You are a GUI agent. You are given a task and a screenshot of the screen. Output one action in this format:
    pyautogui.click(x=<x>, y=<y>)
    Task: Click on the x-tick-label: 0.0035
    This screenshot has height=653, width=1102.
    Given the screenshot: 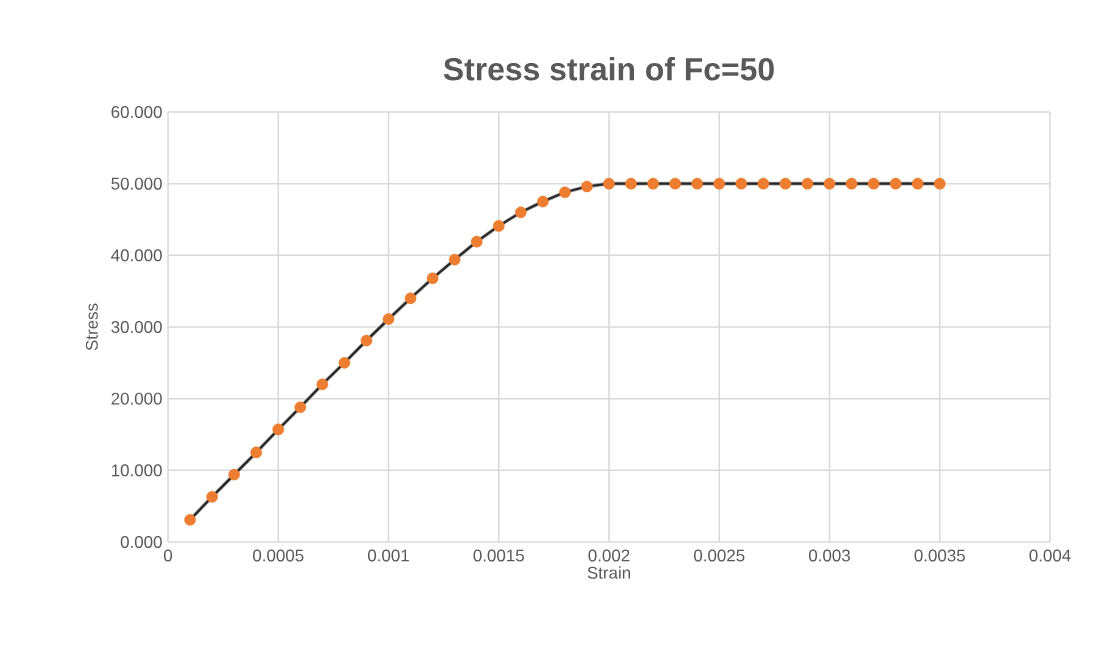 What is the action you would take?
    pyautogui.click(x=939, y=555)
    